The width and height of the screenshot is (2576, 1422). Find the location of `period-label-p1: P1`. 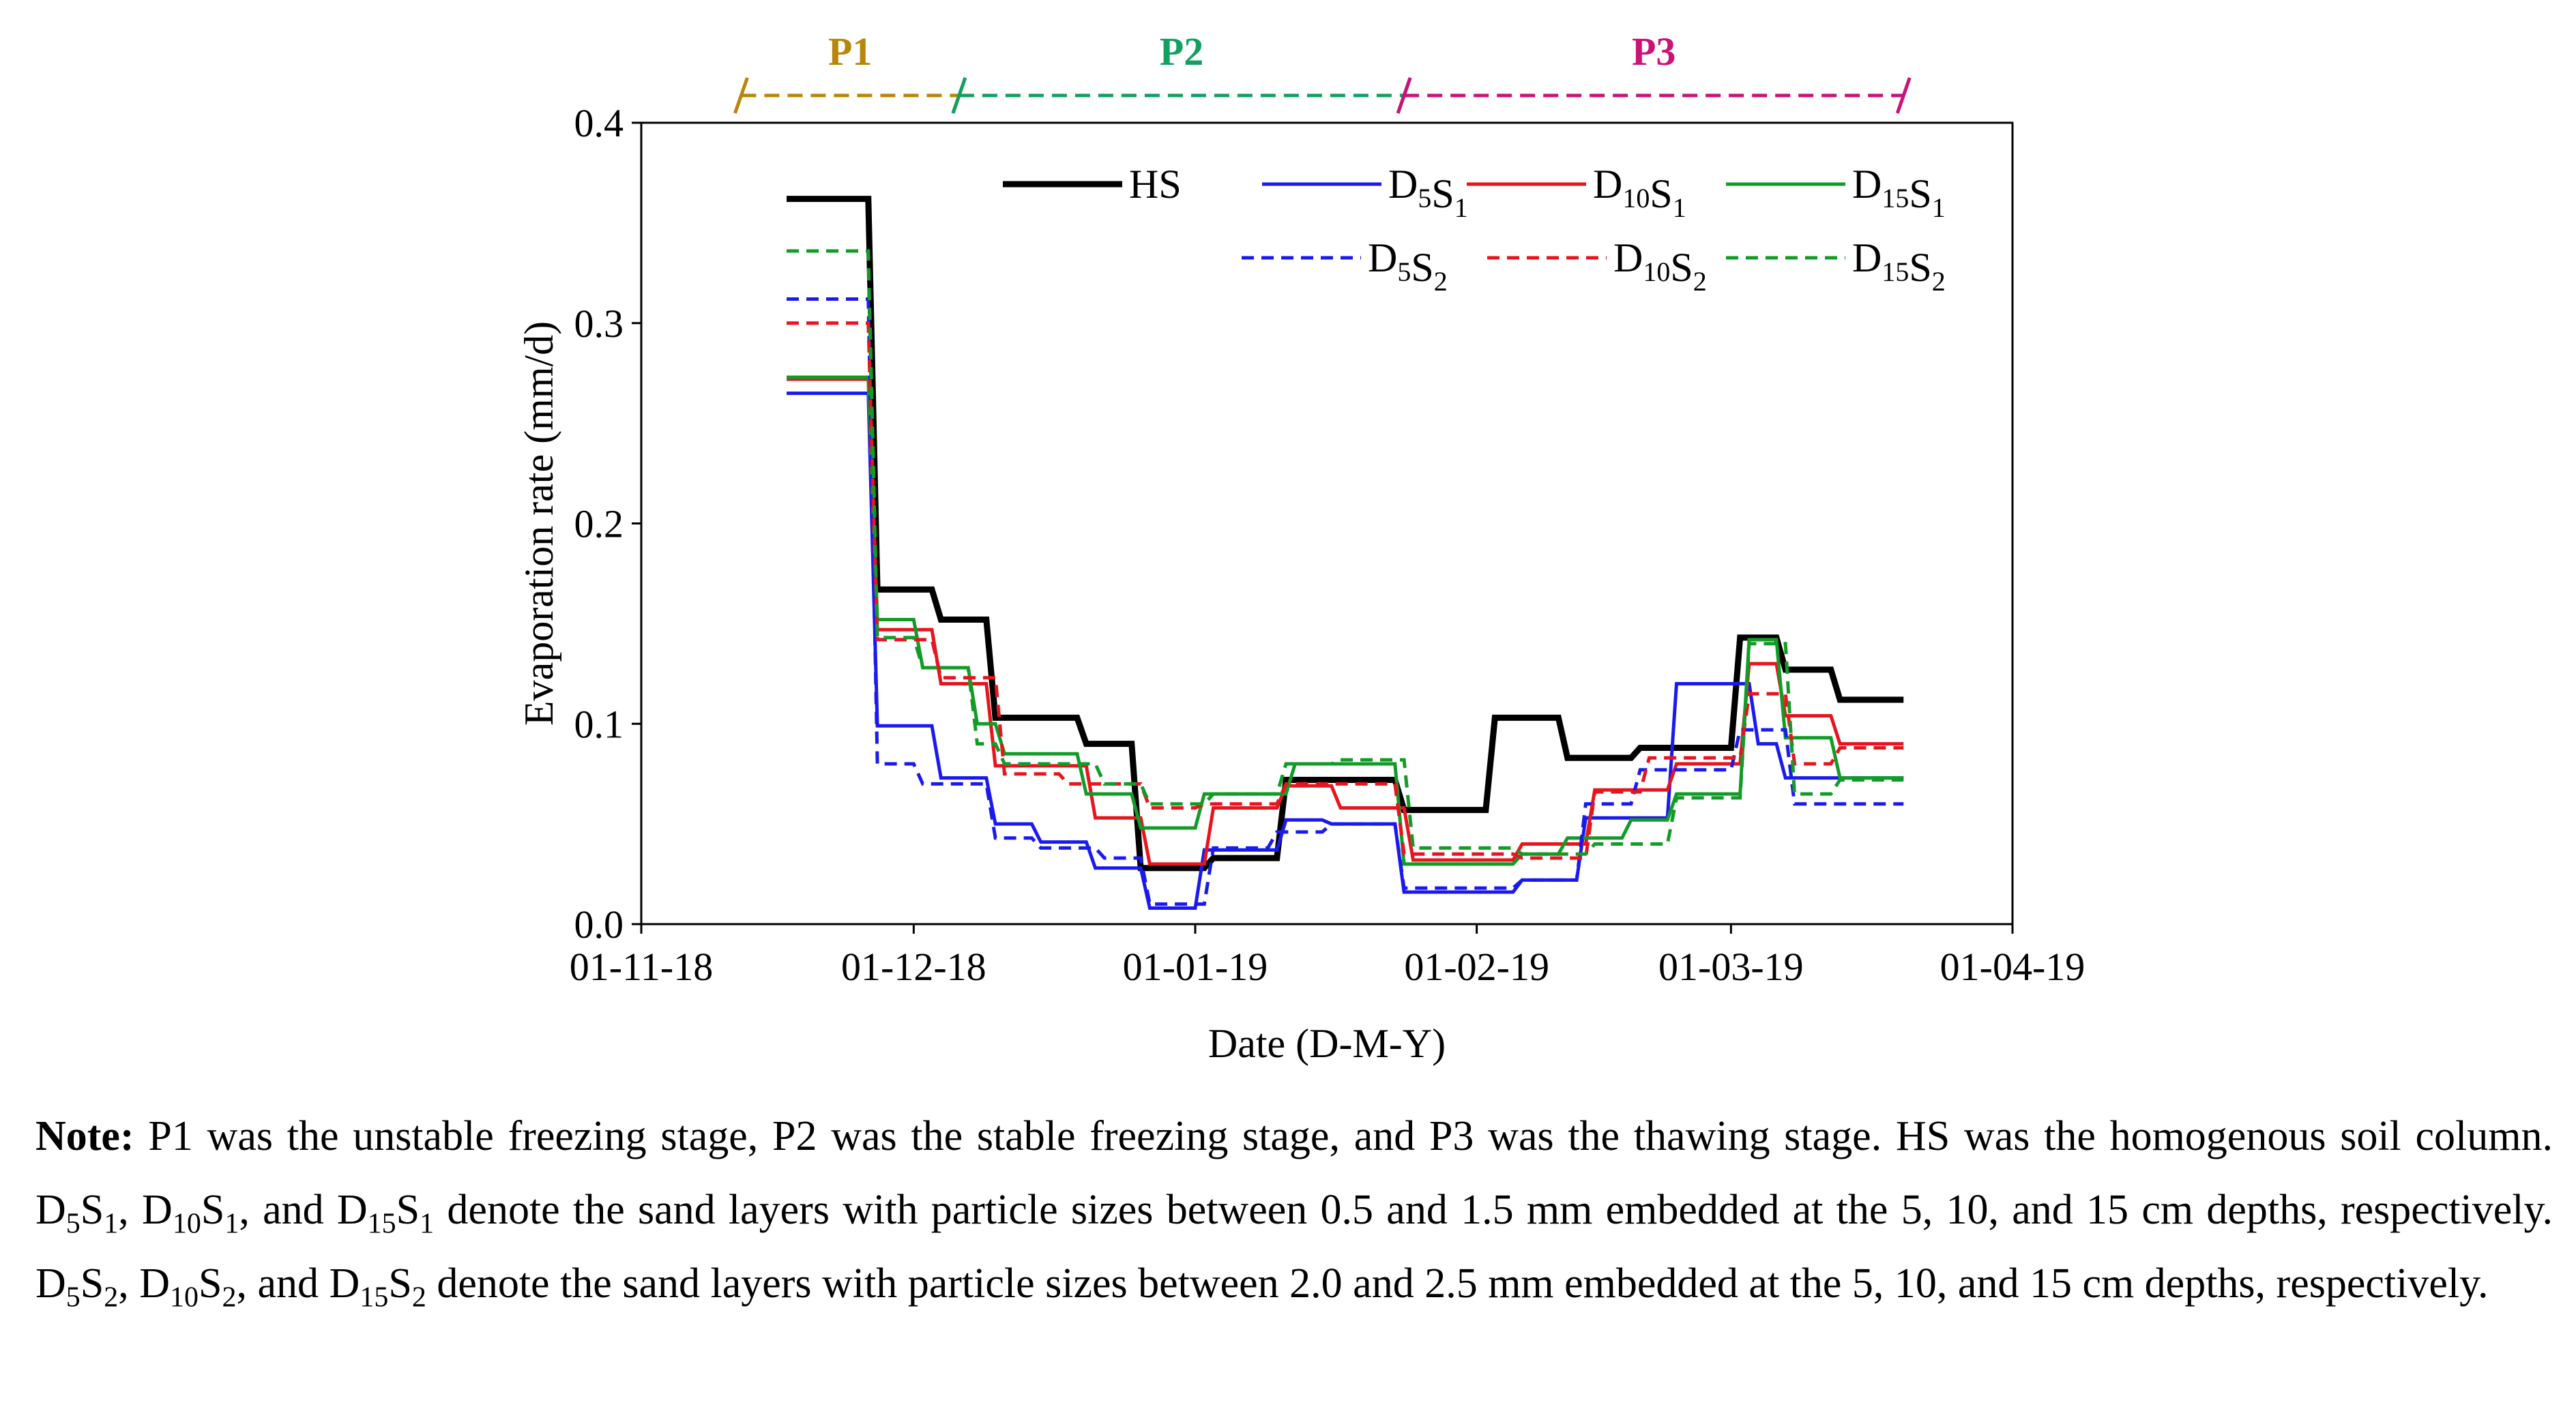

period-label-p1: P1 is located at coordinates (850, 51).